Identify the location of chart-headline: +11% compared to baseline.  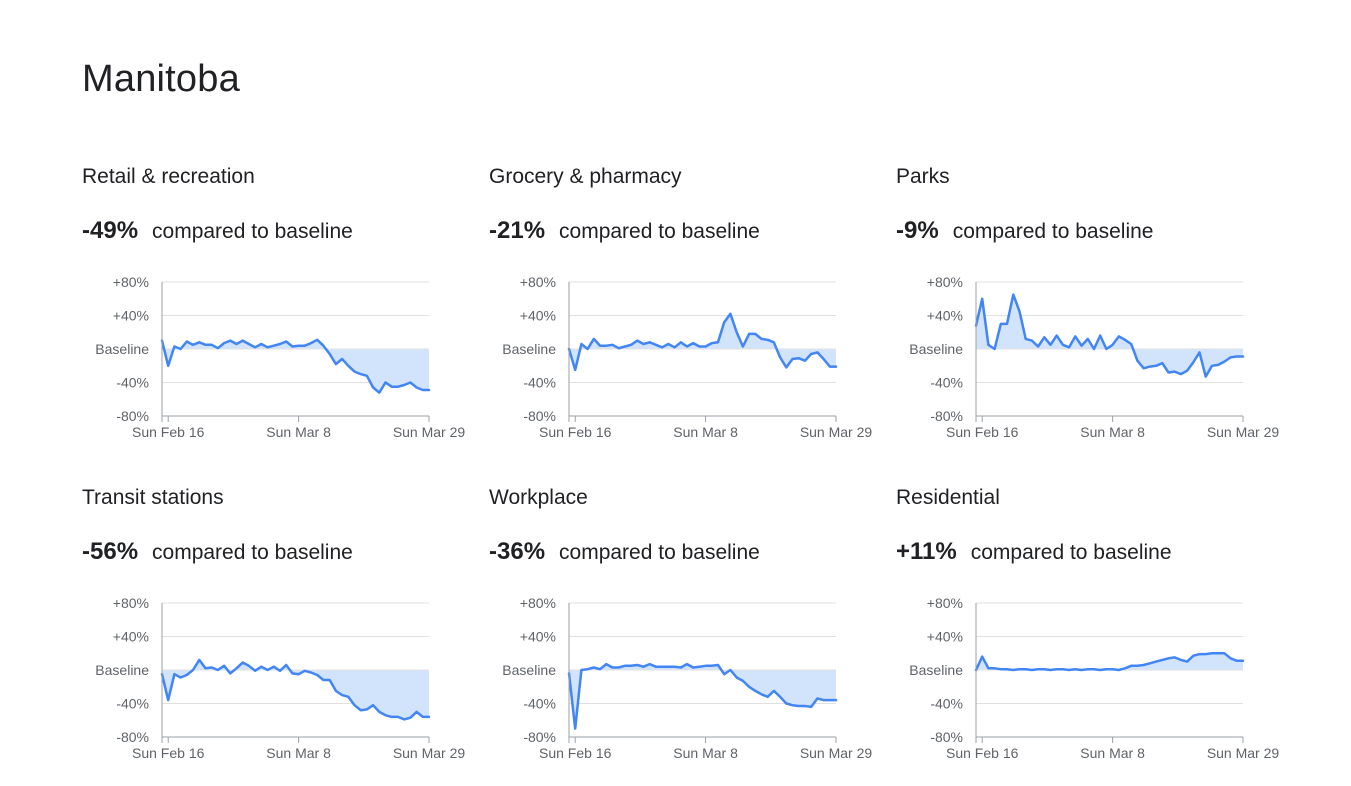
(1034, 552).